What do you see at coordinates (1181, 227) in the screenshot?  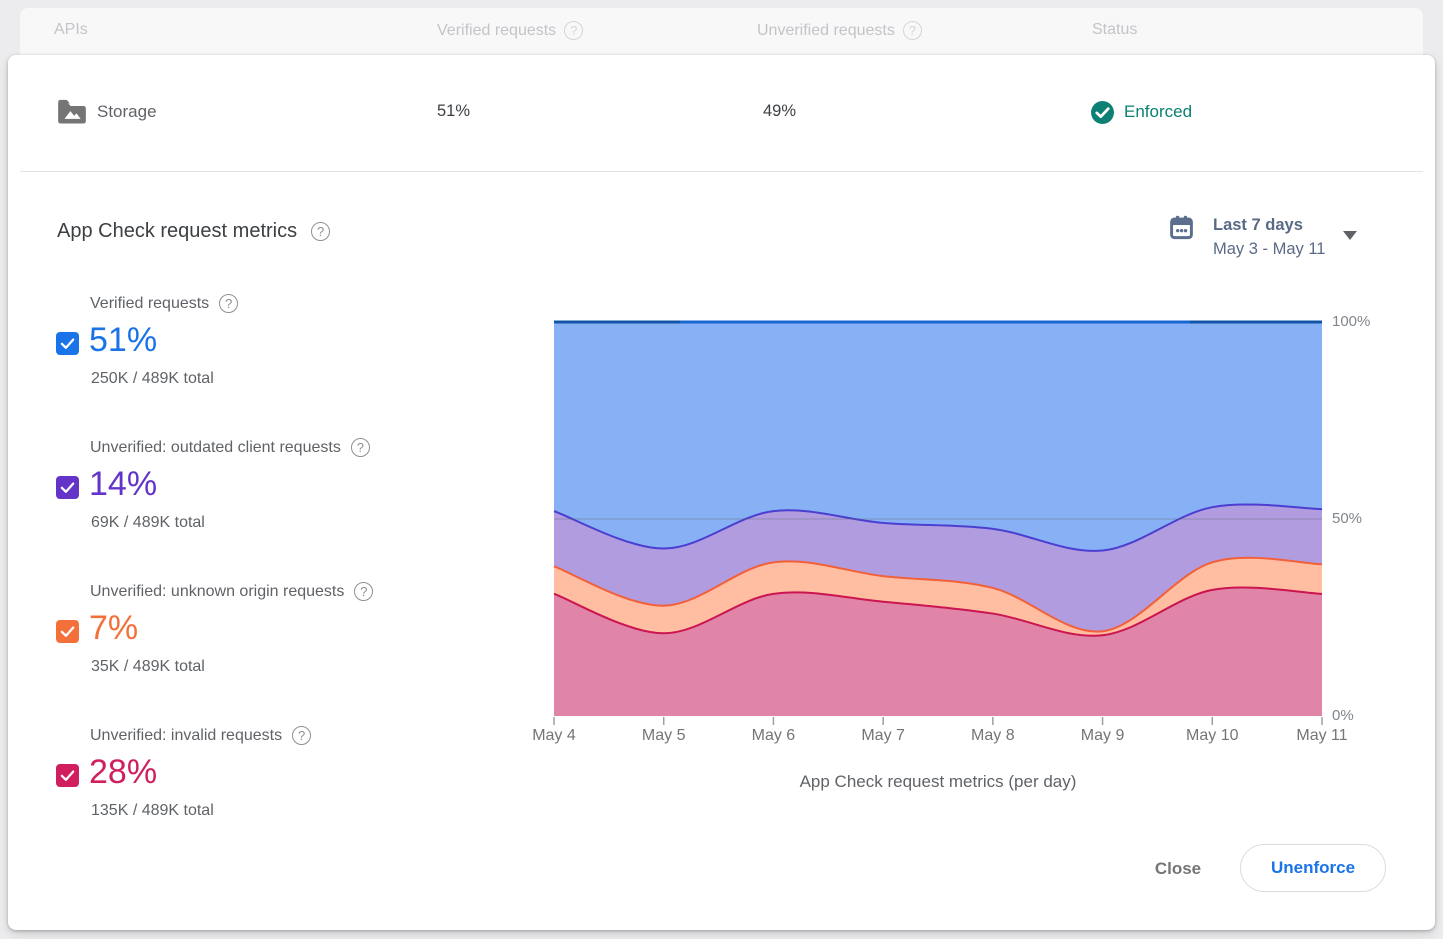 I see `calendar-icon` at bounding box center [1181, 227].